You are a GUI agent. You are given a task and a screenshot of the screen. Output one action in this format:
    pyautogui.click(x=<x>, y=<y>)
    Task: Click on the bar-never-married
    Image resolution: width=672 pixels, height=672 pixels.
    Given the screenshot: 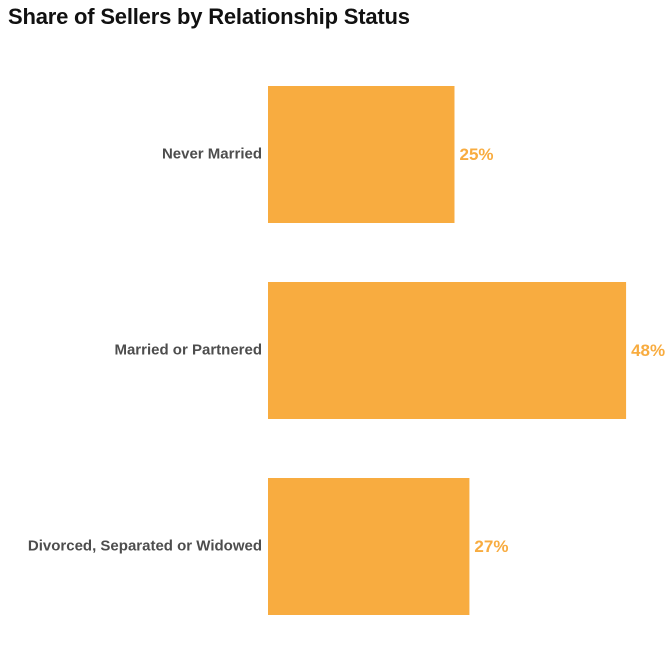 What is the action you would take?
    pyautogui.click(x=361, y=154)
    